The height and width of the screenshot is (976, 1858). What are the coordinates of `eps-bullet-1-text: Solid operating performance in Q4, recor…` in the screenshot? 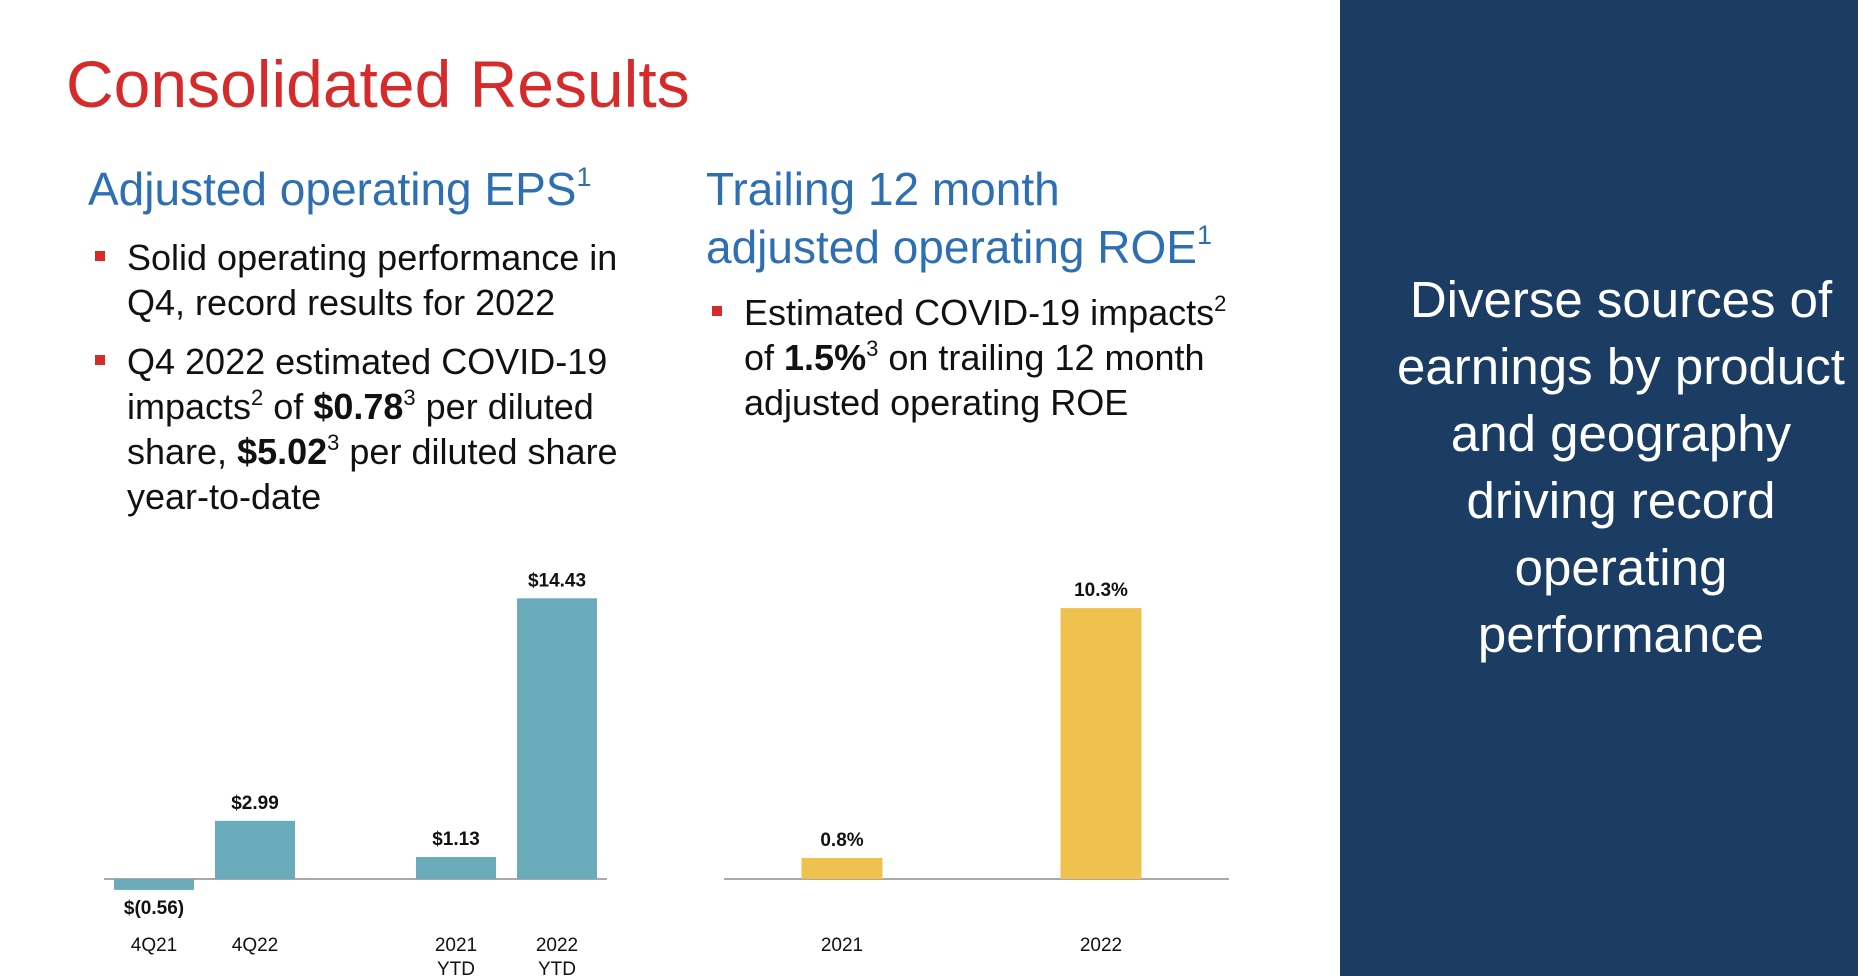 It's located at (372, 280).